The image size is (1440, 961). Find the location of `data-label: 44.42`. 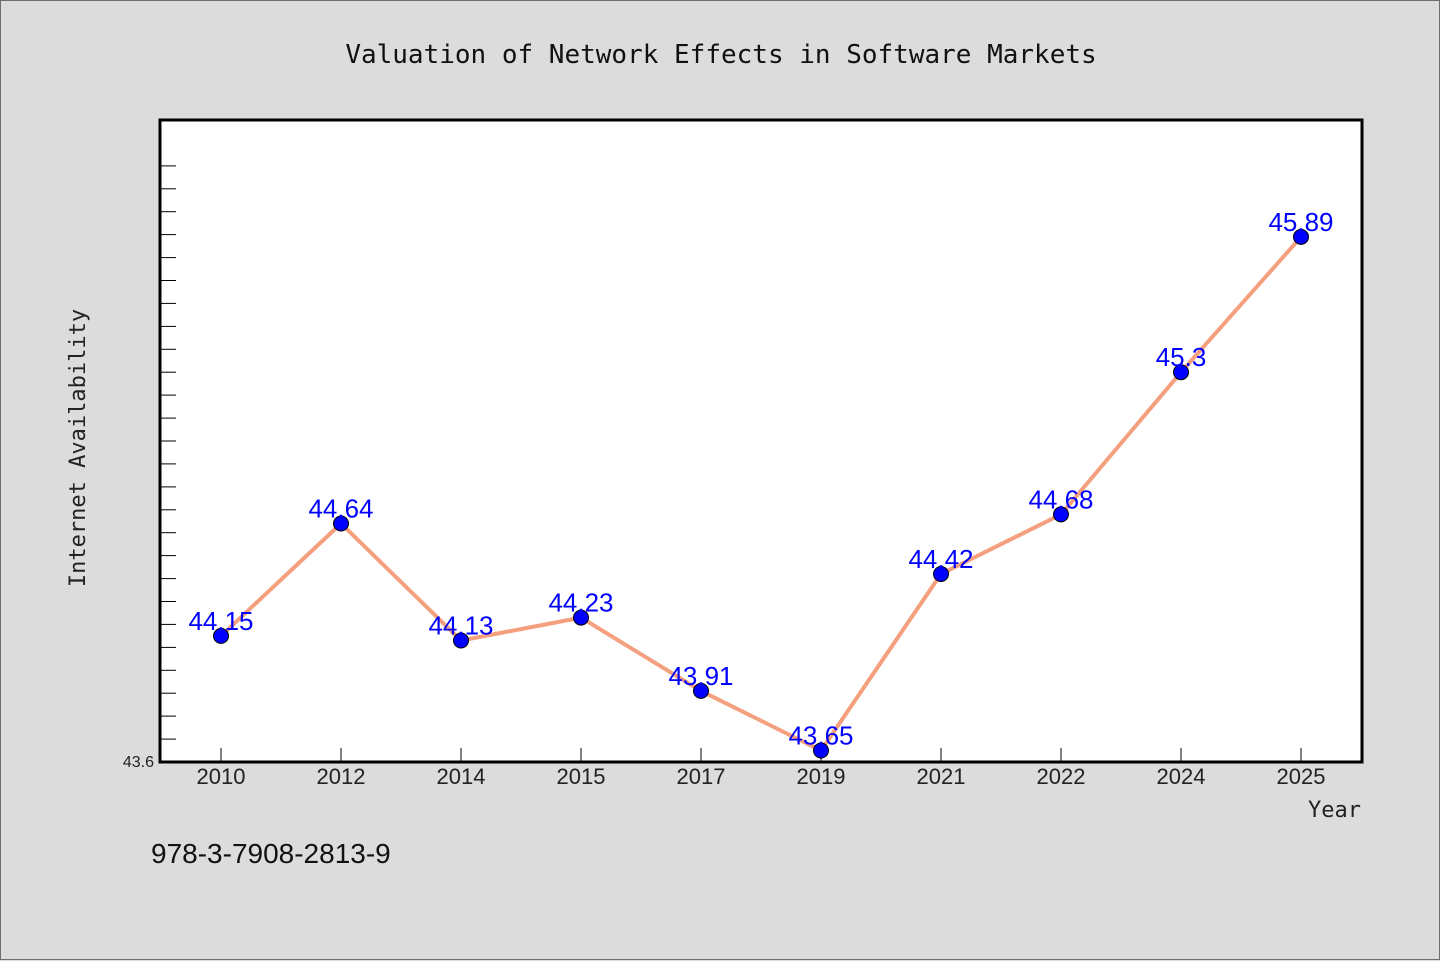

data-label: 44.42 is located at coordinates (940, 559).